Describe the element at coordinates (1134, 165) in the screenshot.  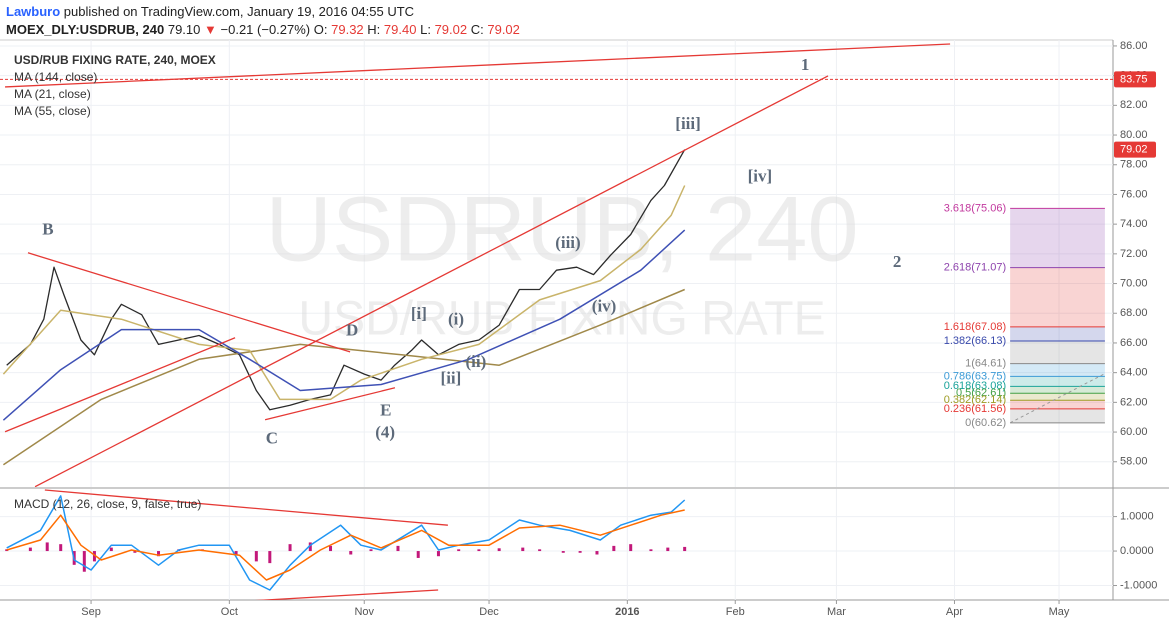
I see `y-tick-label: 78.00` at that location.